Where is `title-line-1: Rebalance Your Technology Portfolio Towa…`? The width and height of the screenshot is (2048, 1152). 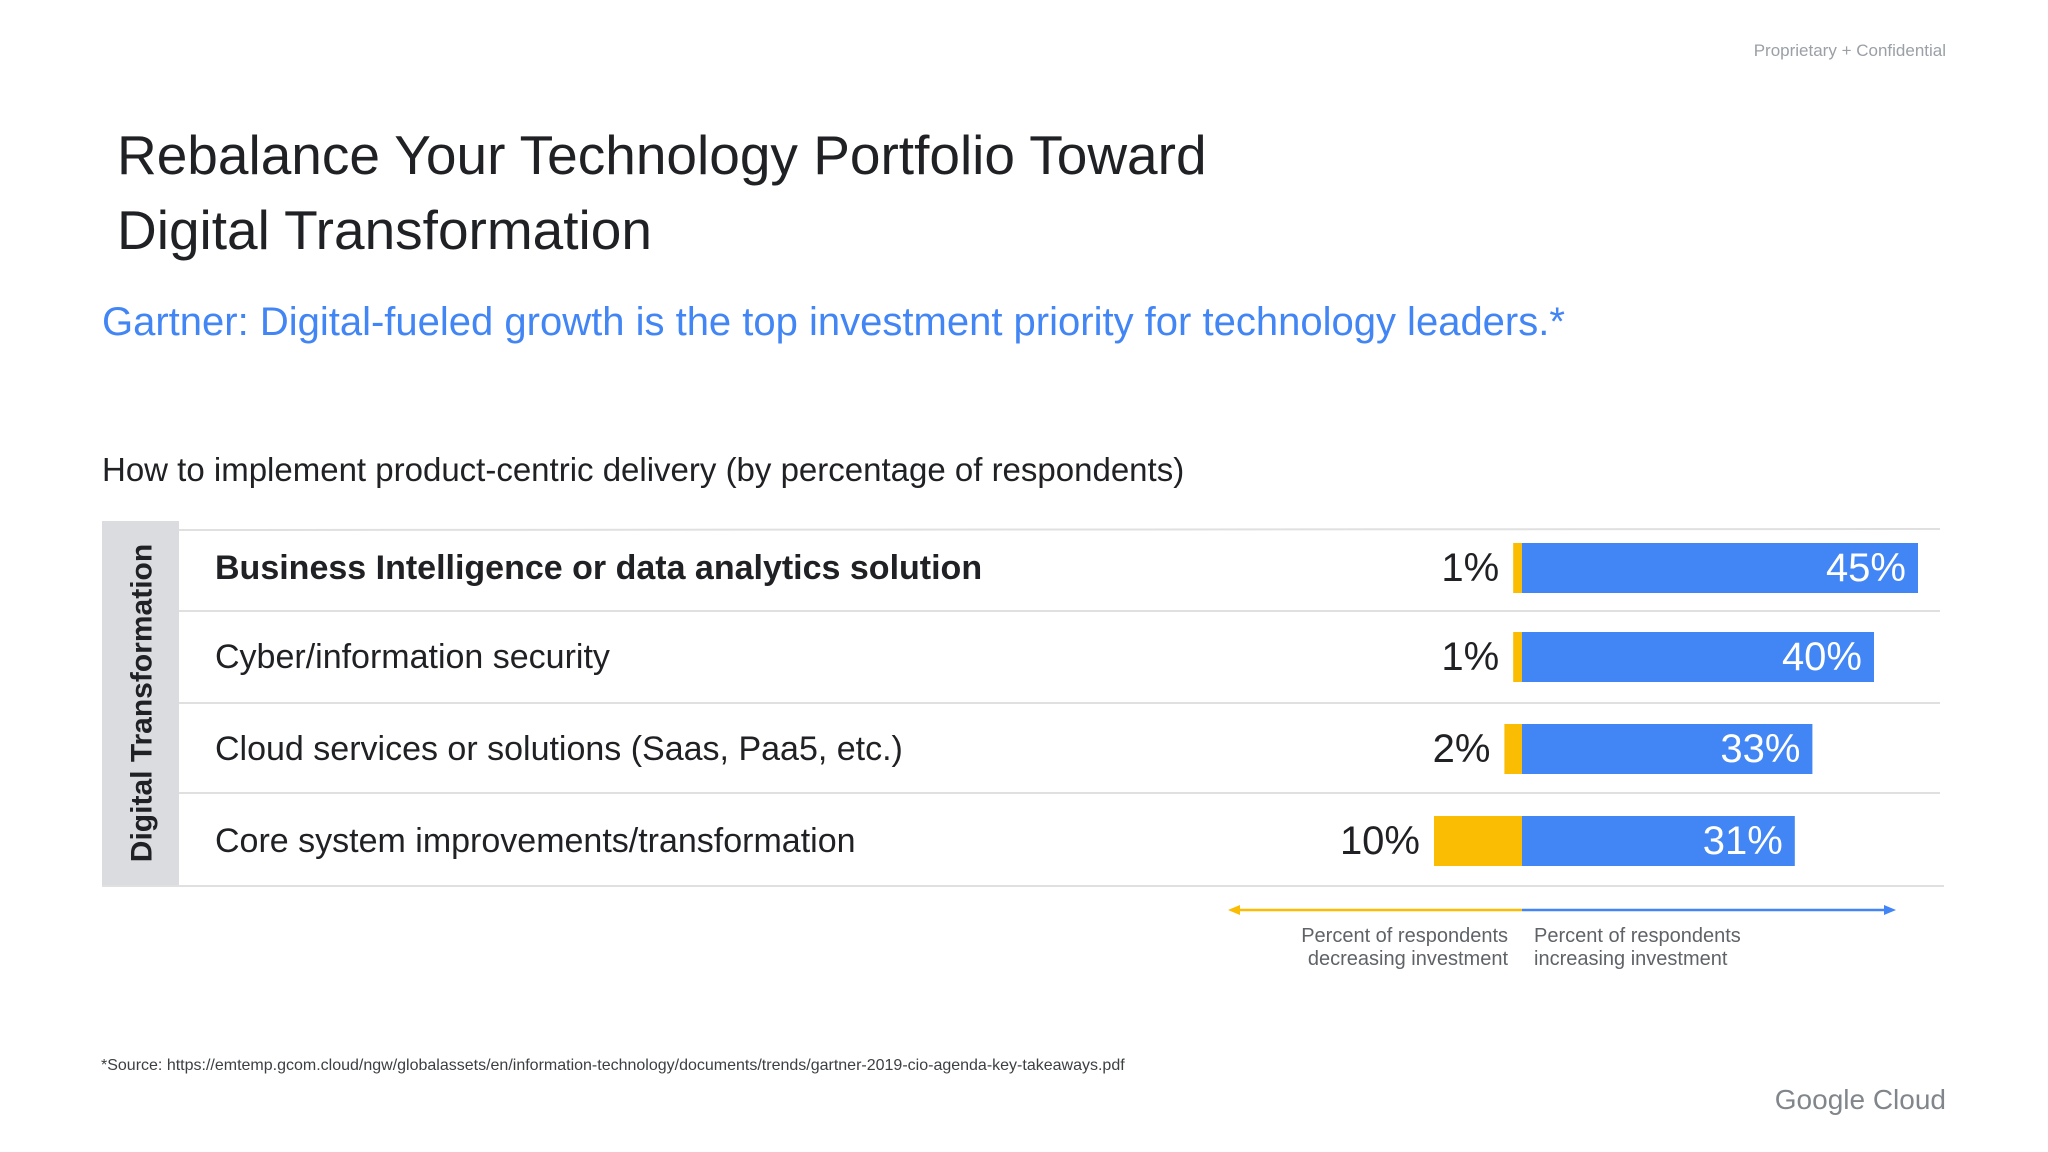 title-line-1: Rebalance Your Technology Portfolio Towa… is located at coordinates (662, 155).